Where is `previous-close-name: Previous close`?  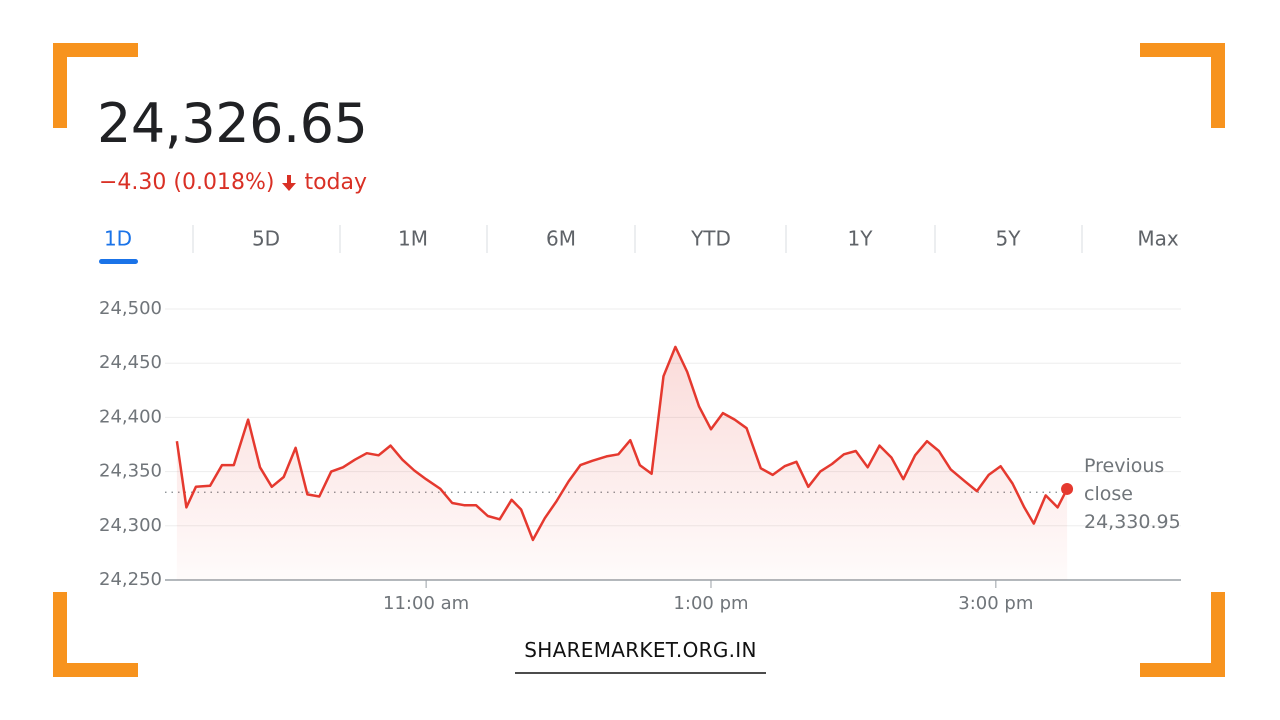
previous-close-name: Previous close is located at coordinates (1124, 480).